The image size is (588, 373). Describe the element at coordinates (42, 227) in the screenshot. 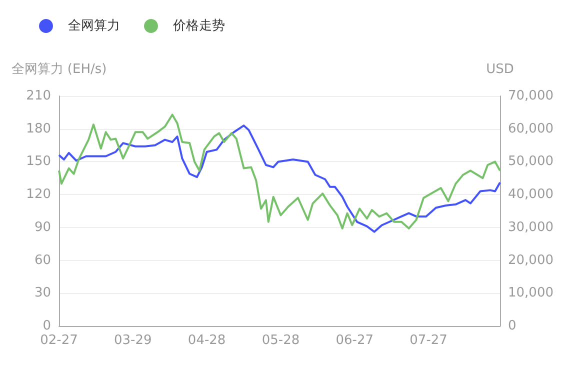

I see `y-tick-label: 90` at that location.